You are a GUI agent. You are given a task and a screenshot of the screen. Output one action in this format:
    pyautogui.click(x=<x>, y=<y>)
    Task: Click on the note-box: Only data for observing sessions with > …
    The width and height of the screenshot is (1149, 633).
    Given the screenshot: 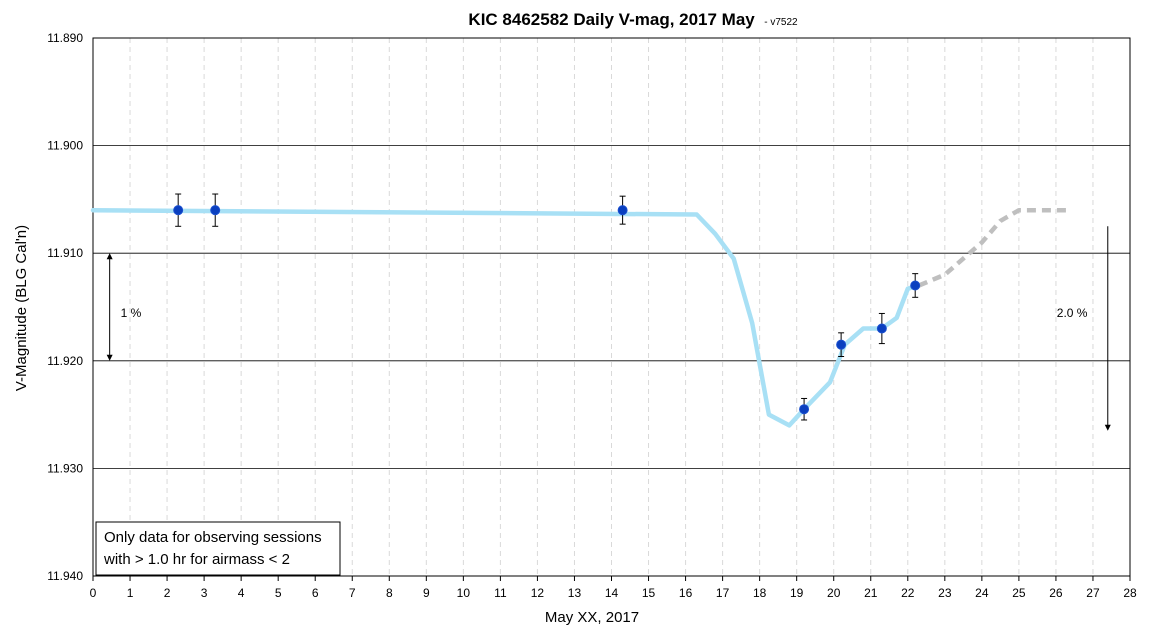 What is the action you would take?
    pyautogui.click(x=218, y=548)
    